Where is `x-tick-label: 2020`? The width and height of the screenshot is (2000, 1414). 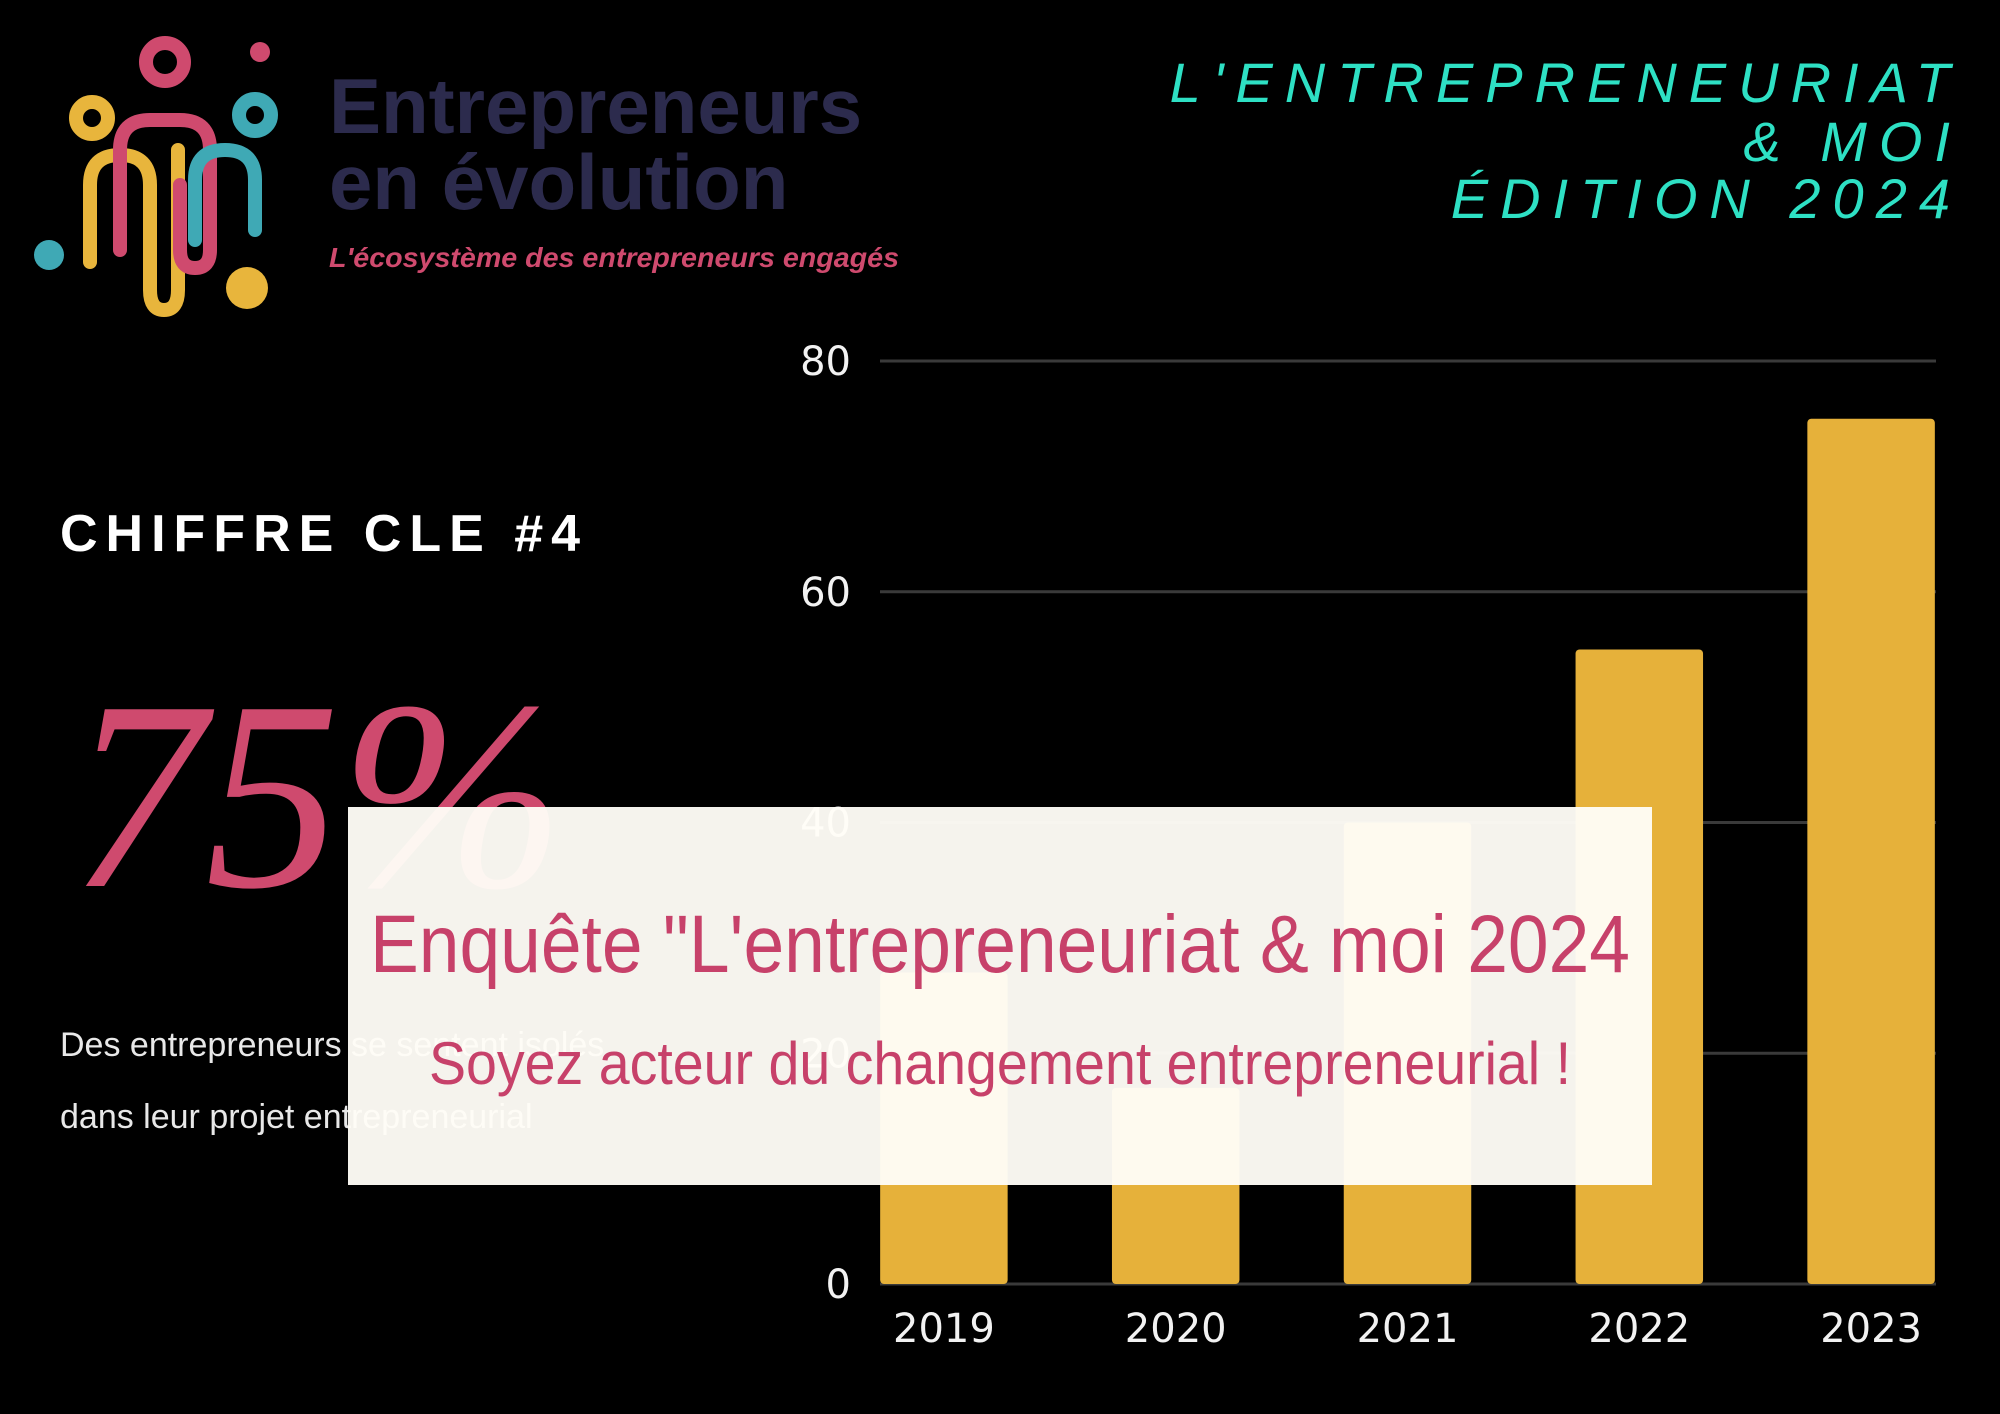 x-tick-label: 2020 is located at coordinates (1176, 1329).